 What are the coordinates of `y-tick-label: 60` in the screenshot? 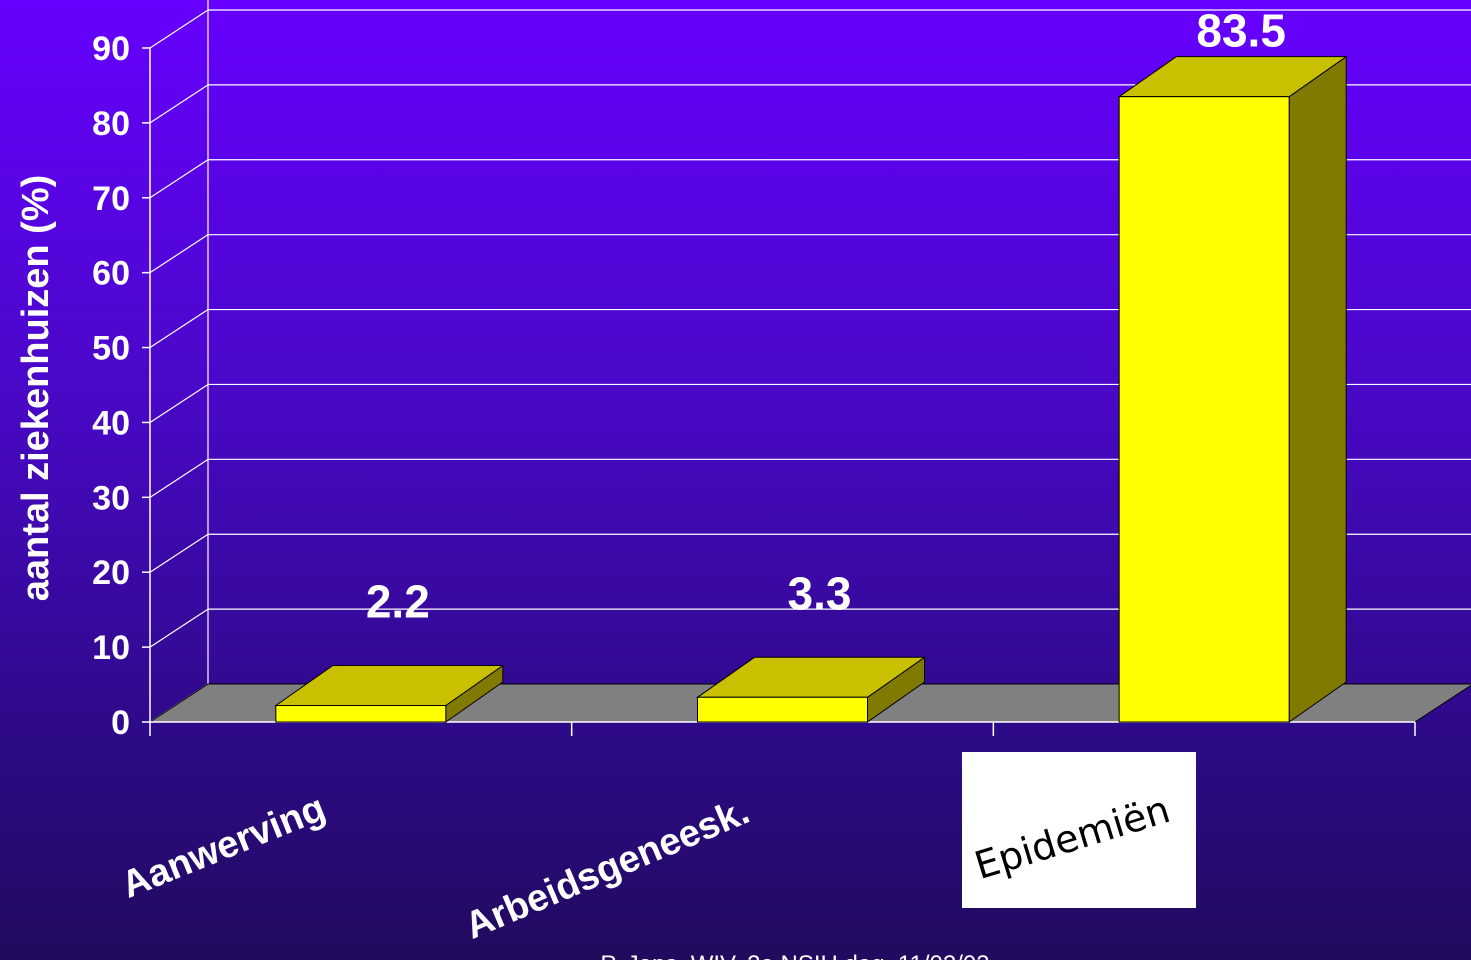 It's located at (111, 274).